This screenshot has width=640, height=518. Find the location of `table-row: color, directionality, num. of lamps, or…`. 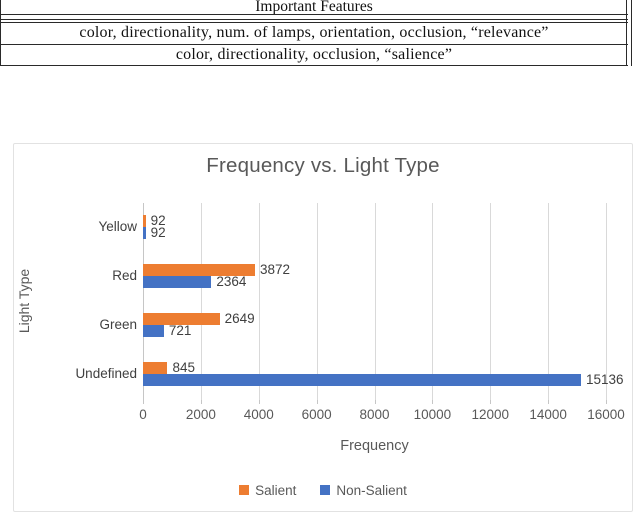

table-row: color, directionality, num. of lamps, or… is located at coordinates (314, 32).